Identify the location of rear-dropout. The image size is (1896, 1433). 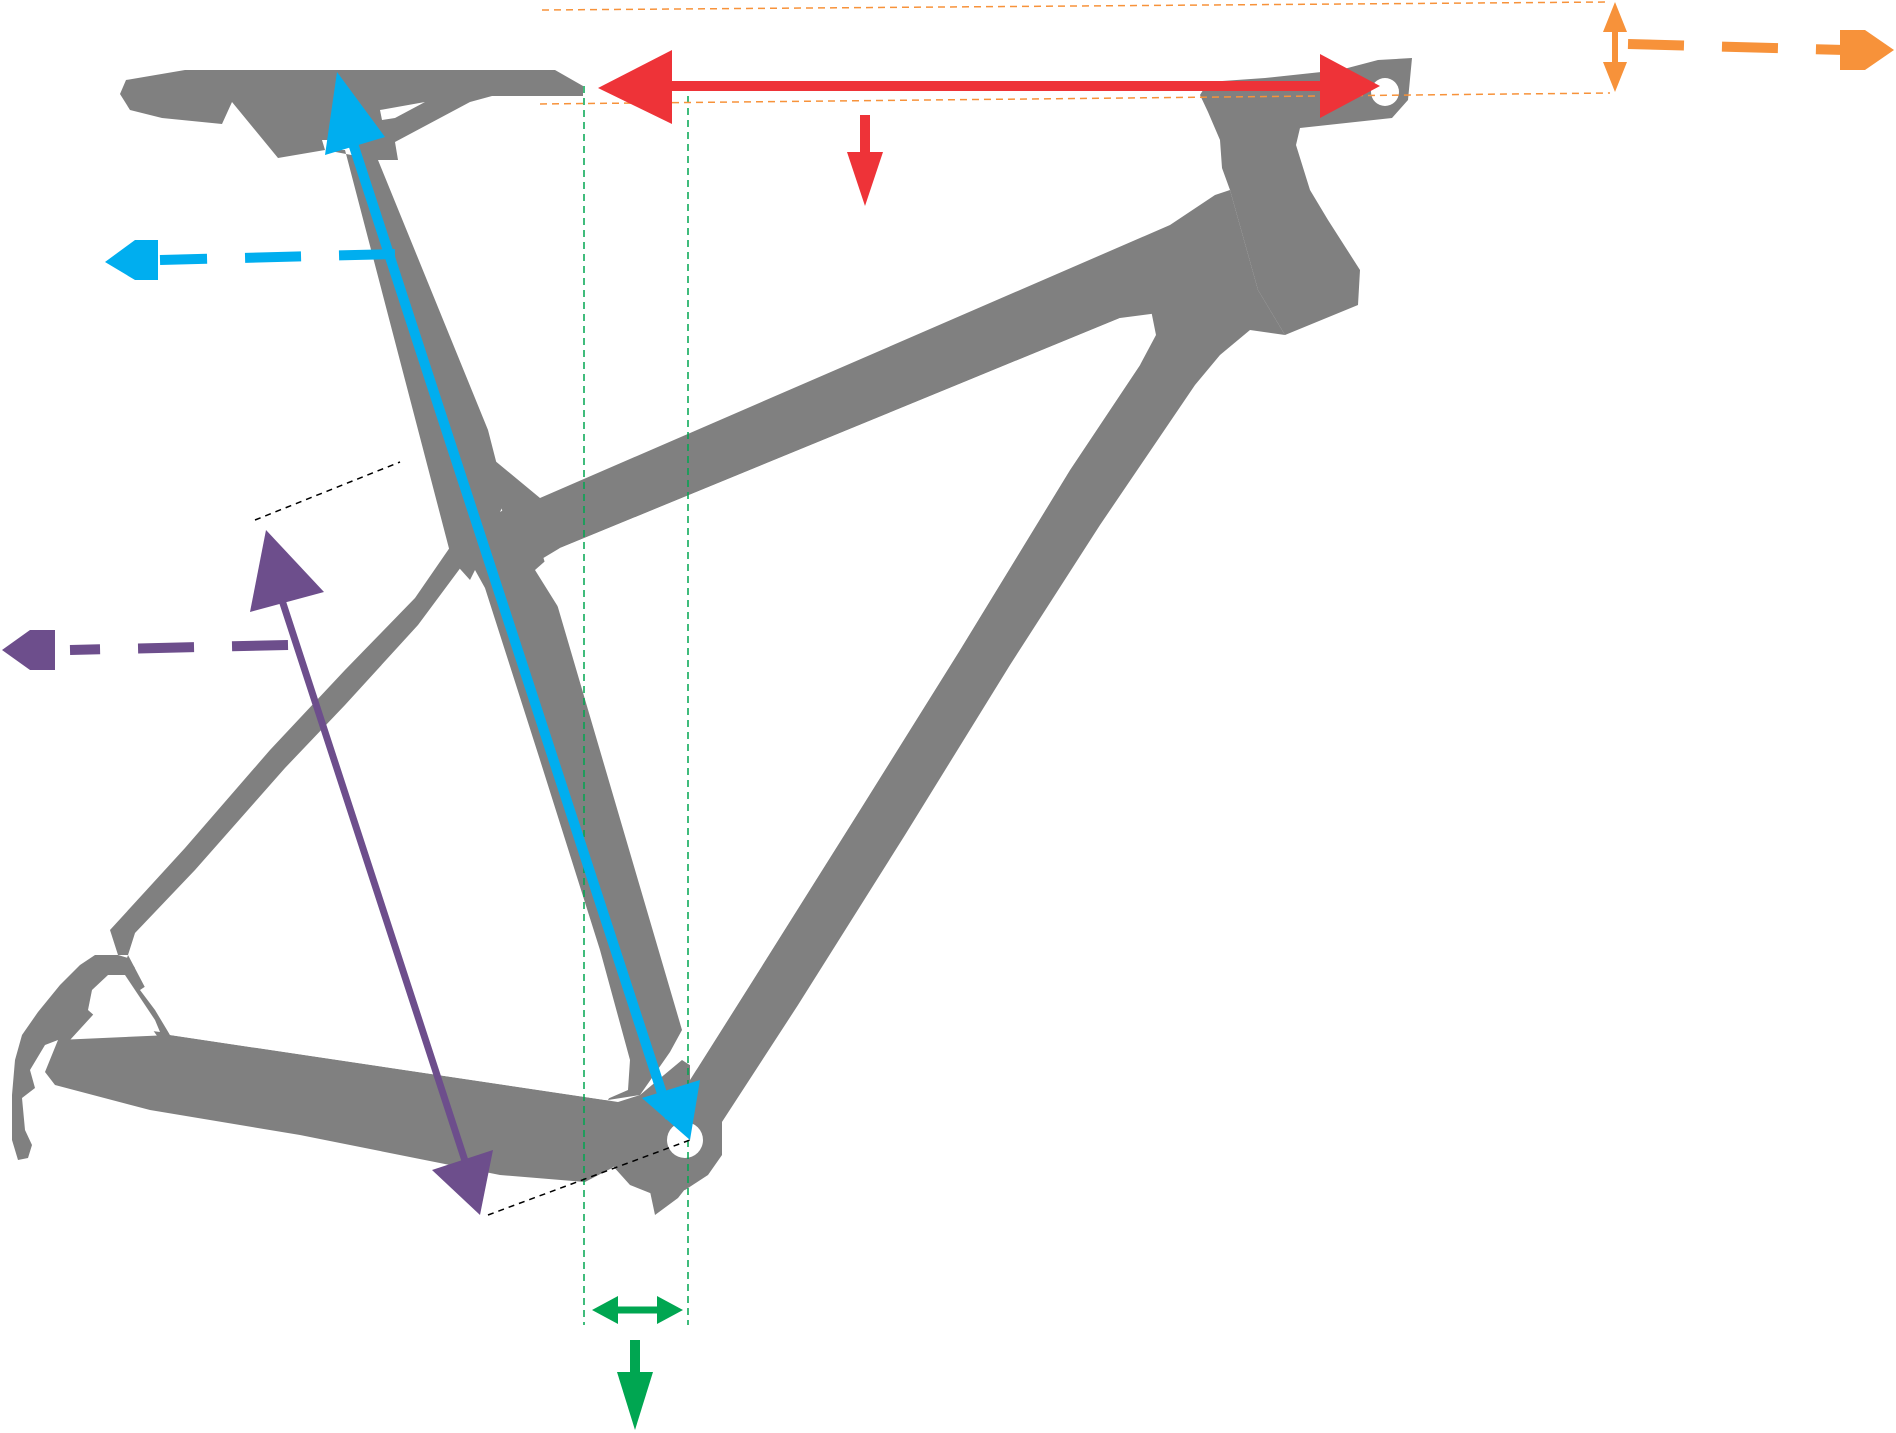
(73, 1057).